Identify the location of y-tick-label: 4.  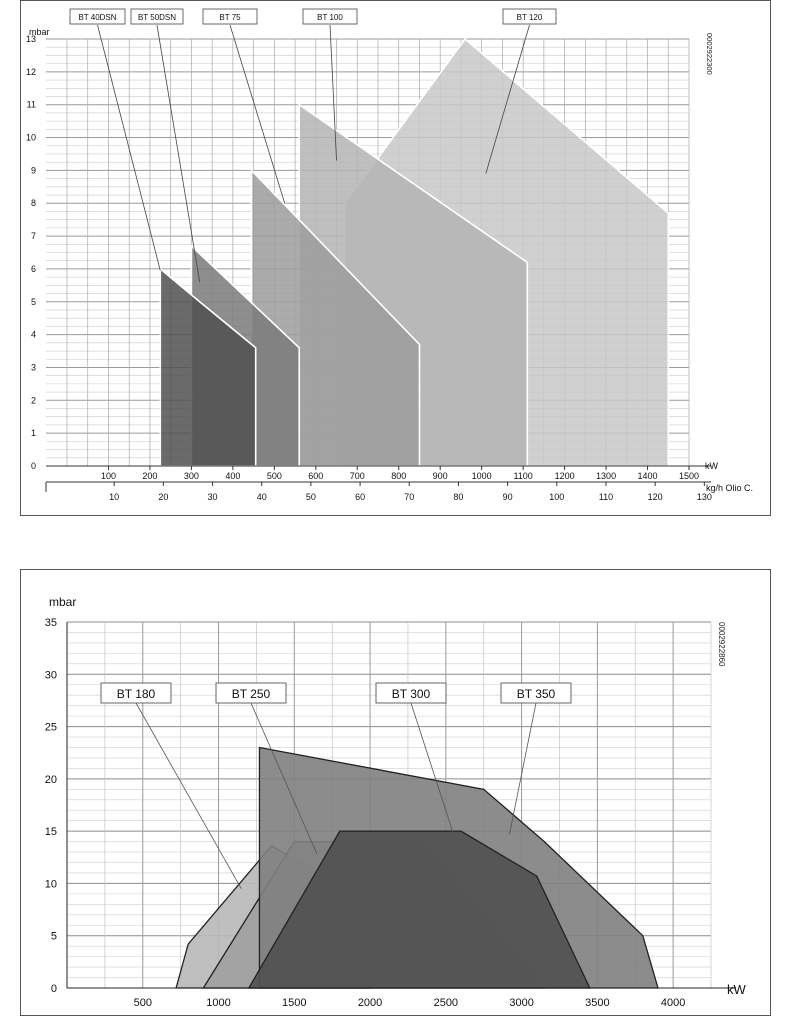
(33, 335).